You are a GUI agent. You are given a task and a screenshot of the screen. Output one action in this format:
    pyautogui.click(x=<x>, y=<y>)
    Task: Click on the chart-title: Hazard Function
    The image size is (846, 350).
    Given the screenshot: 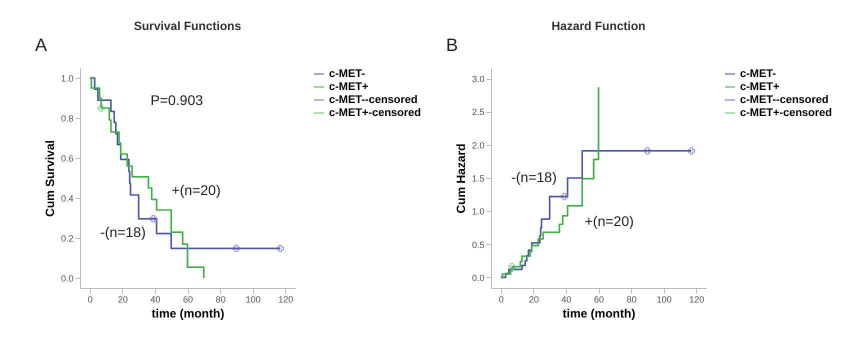 What is the action you would take?
    pyautogui.click(x=598, y=26)
    